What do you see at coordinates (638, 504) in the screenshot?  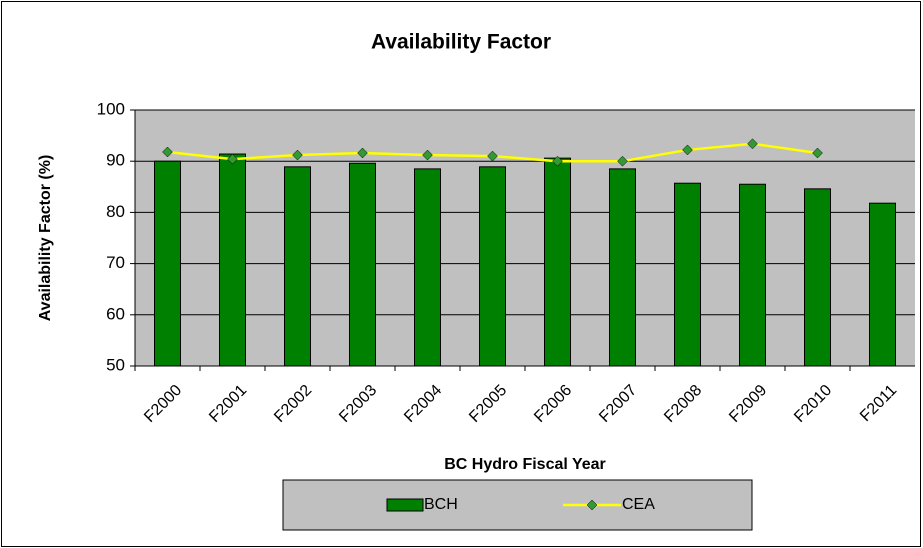 I see `legend-label: CEA` at bounding box center [638, 504].